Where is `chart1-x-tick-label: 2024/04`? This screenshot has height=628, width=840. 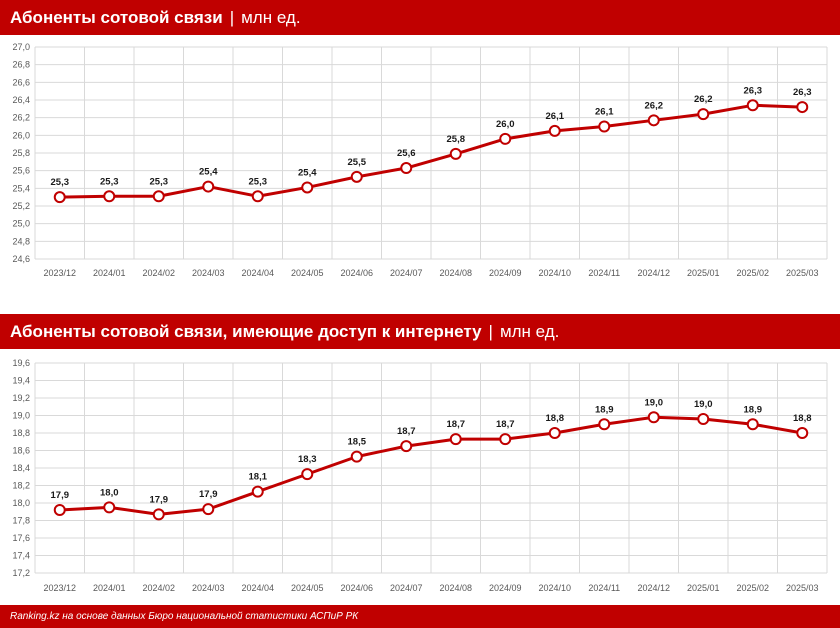
chart1-x-tick-label: 2024/04 is located at coordinates (257, 273).